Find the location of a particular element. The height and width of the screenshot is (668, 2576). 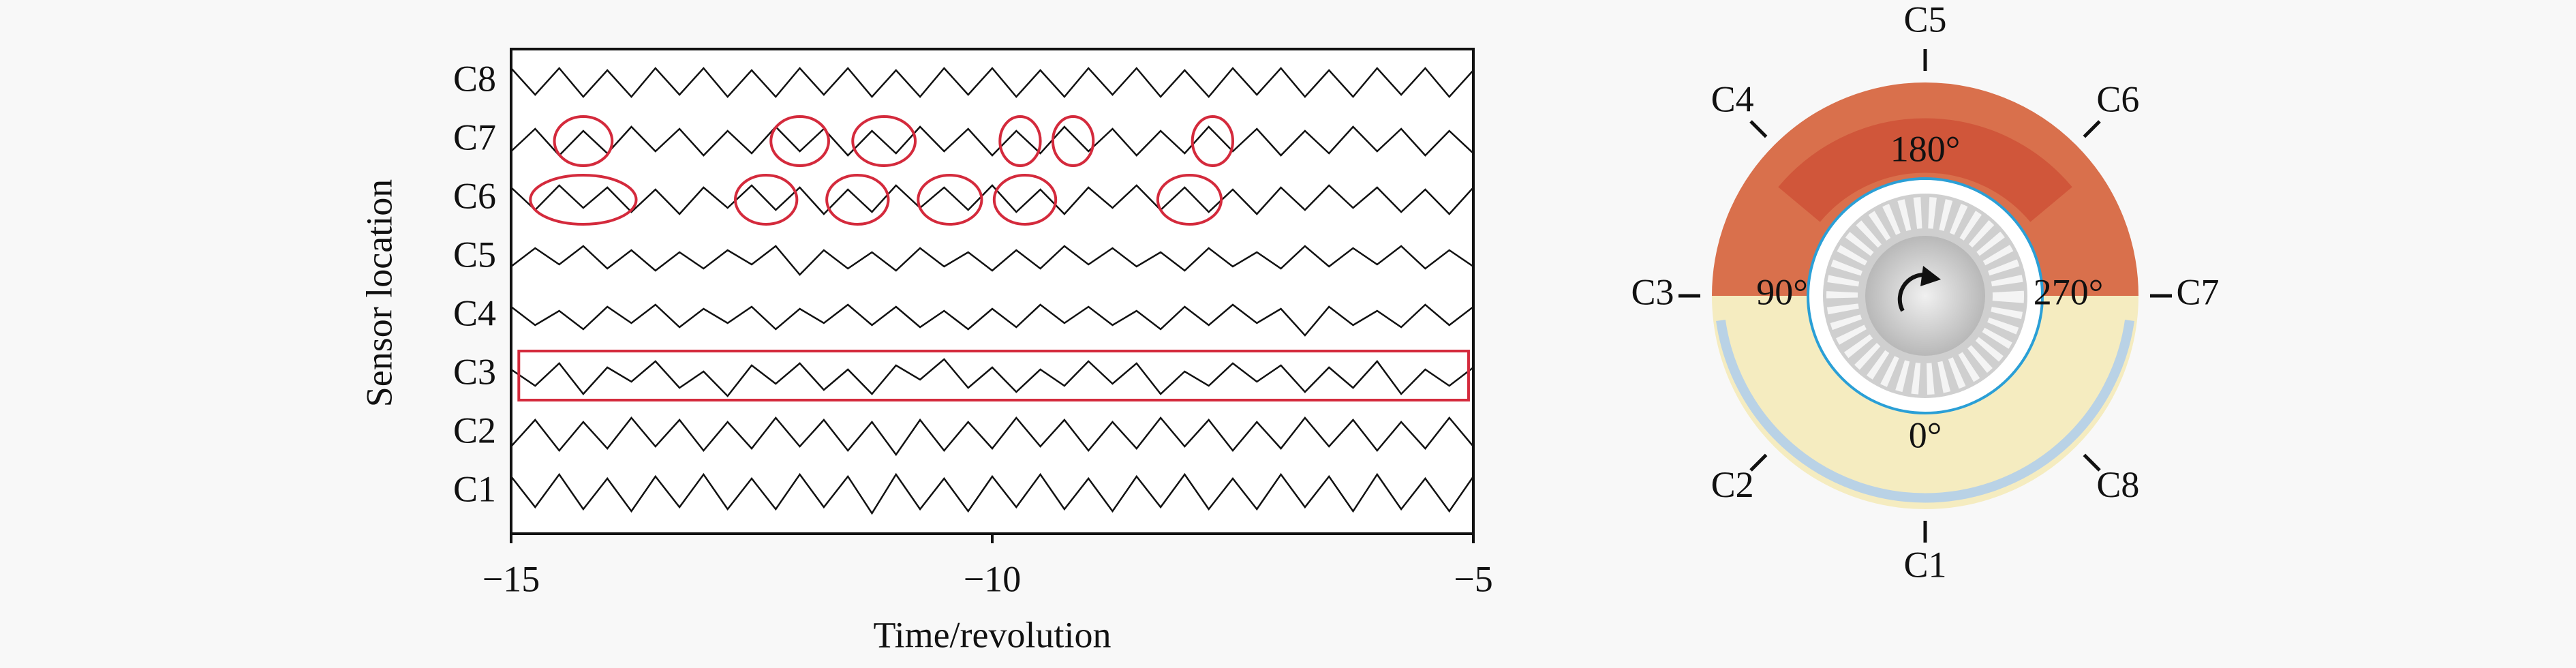

sensor-label: C4 is located at coordinates (1733, 99).